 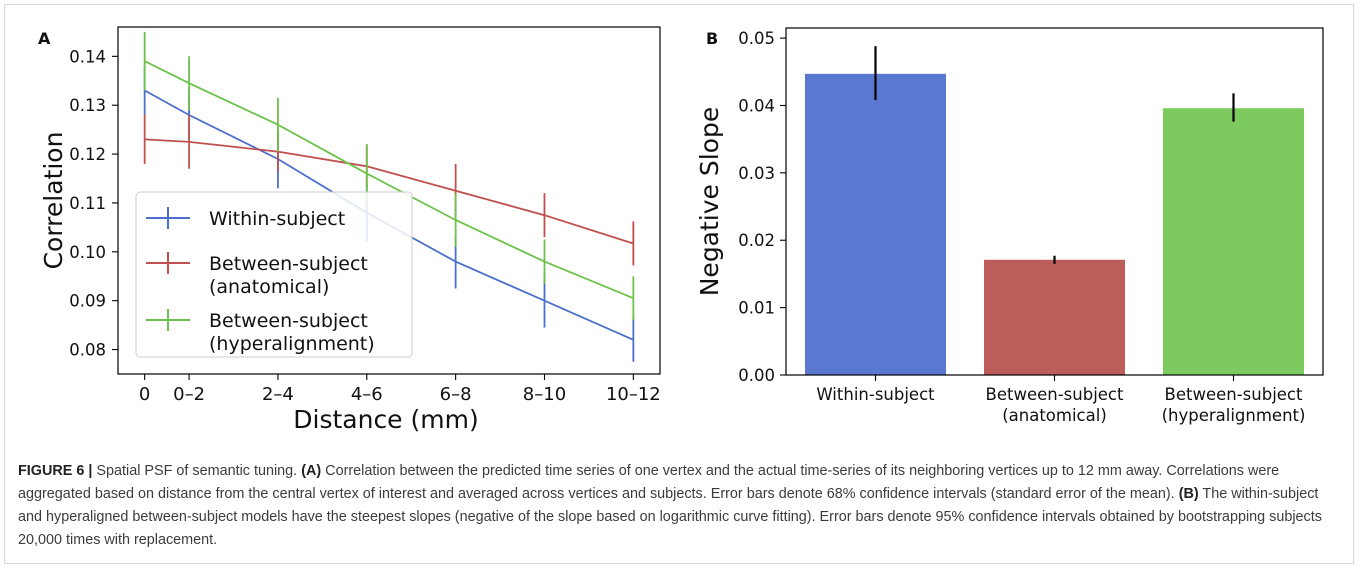 I want to click on panel-a-label: A, so click(x=44, y=38).